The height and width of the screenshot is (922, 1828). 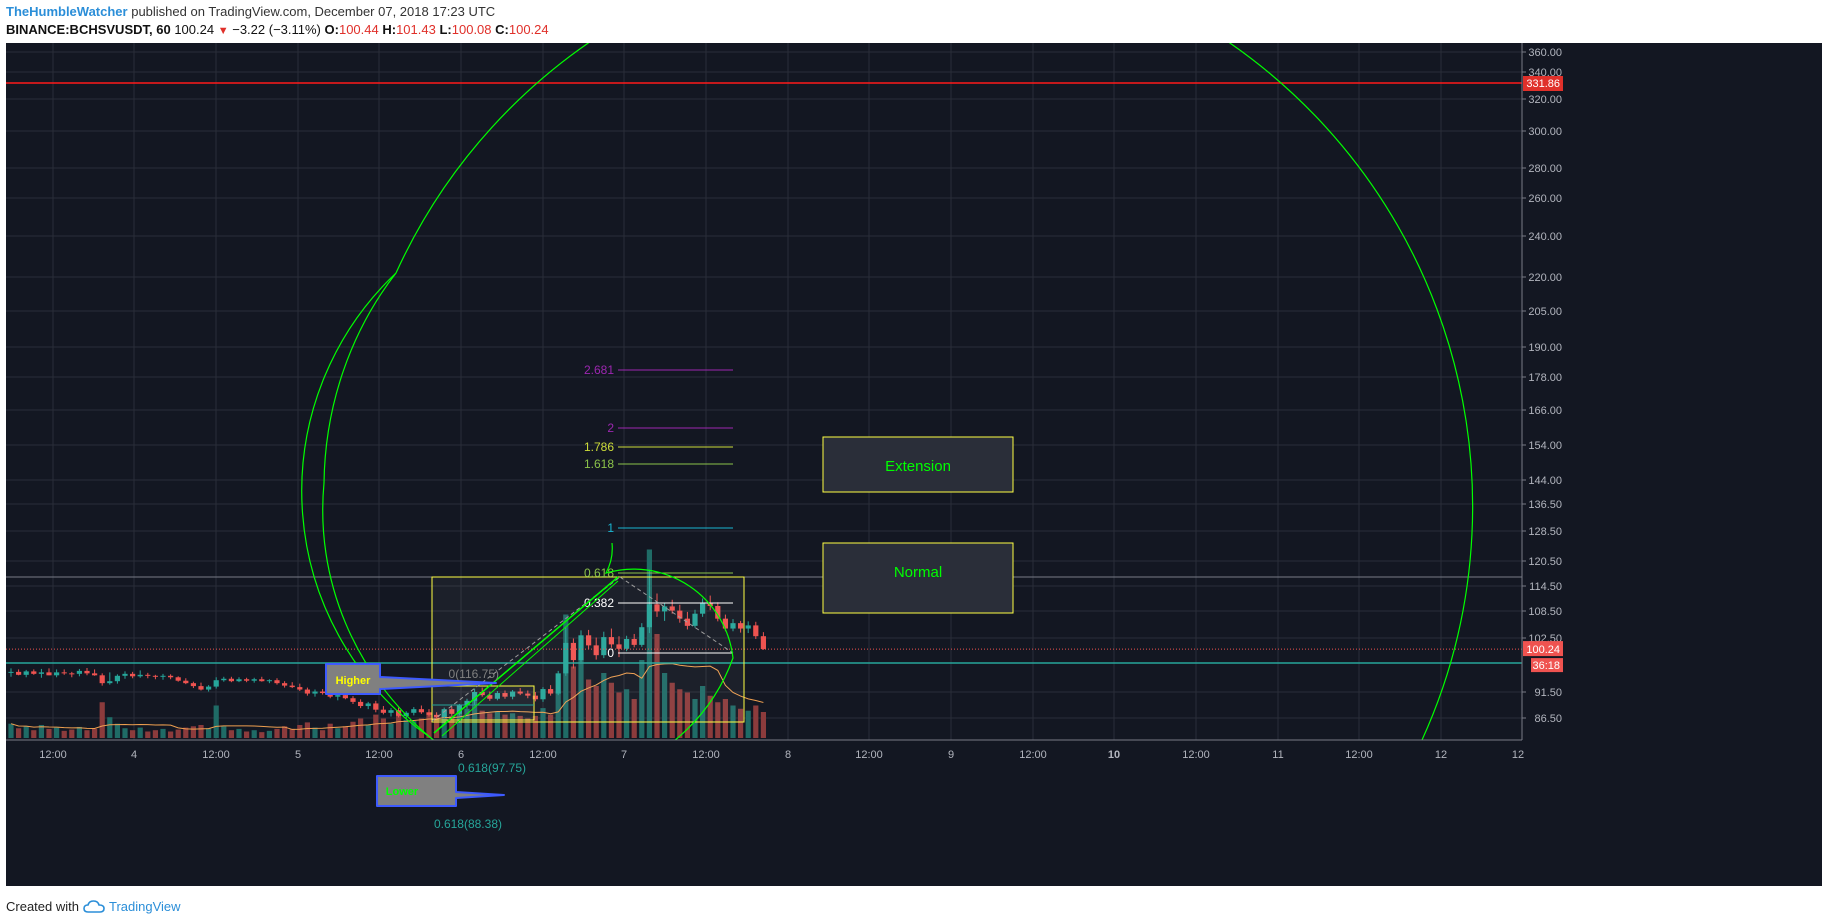 What do you see at coordinates (530, 658) in the screenshot?
I see `green-trend-line` at bounding box center [530, 658].